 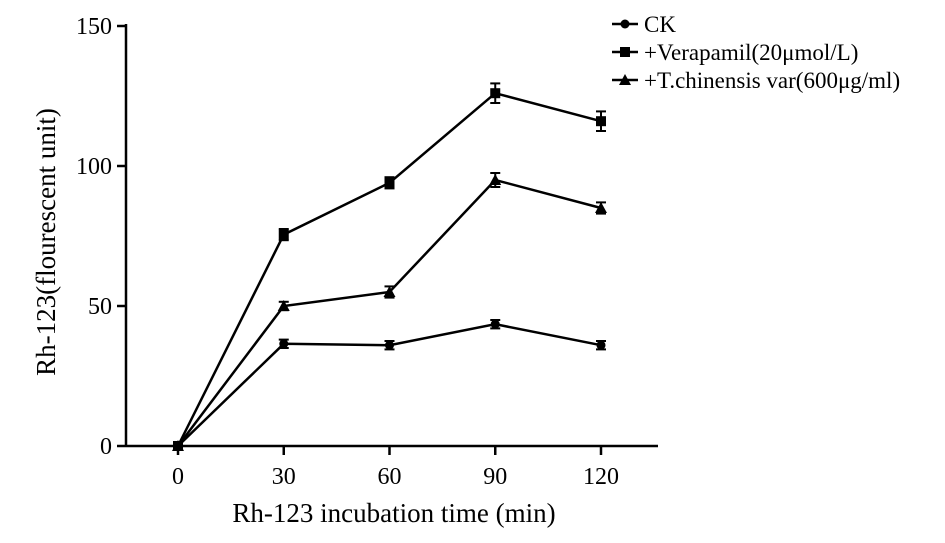 I want to click on y-tick-label: 50, so click(x=100, y=307).